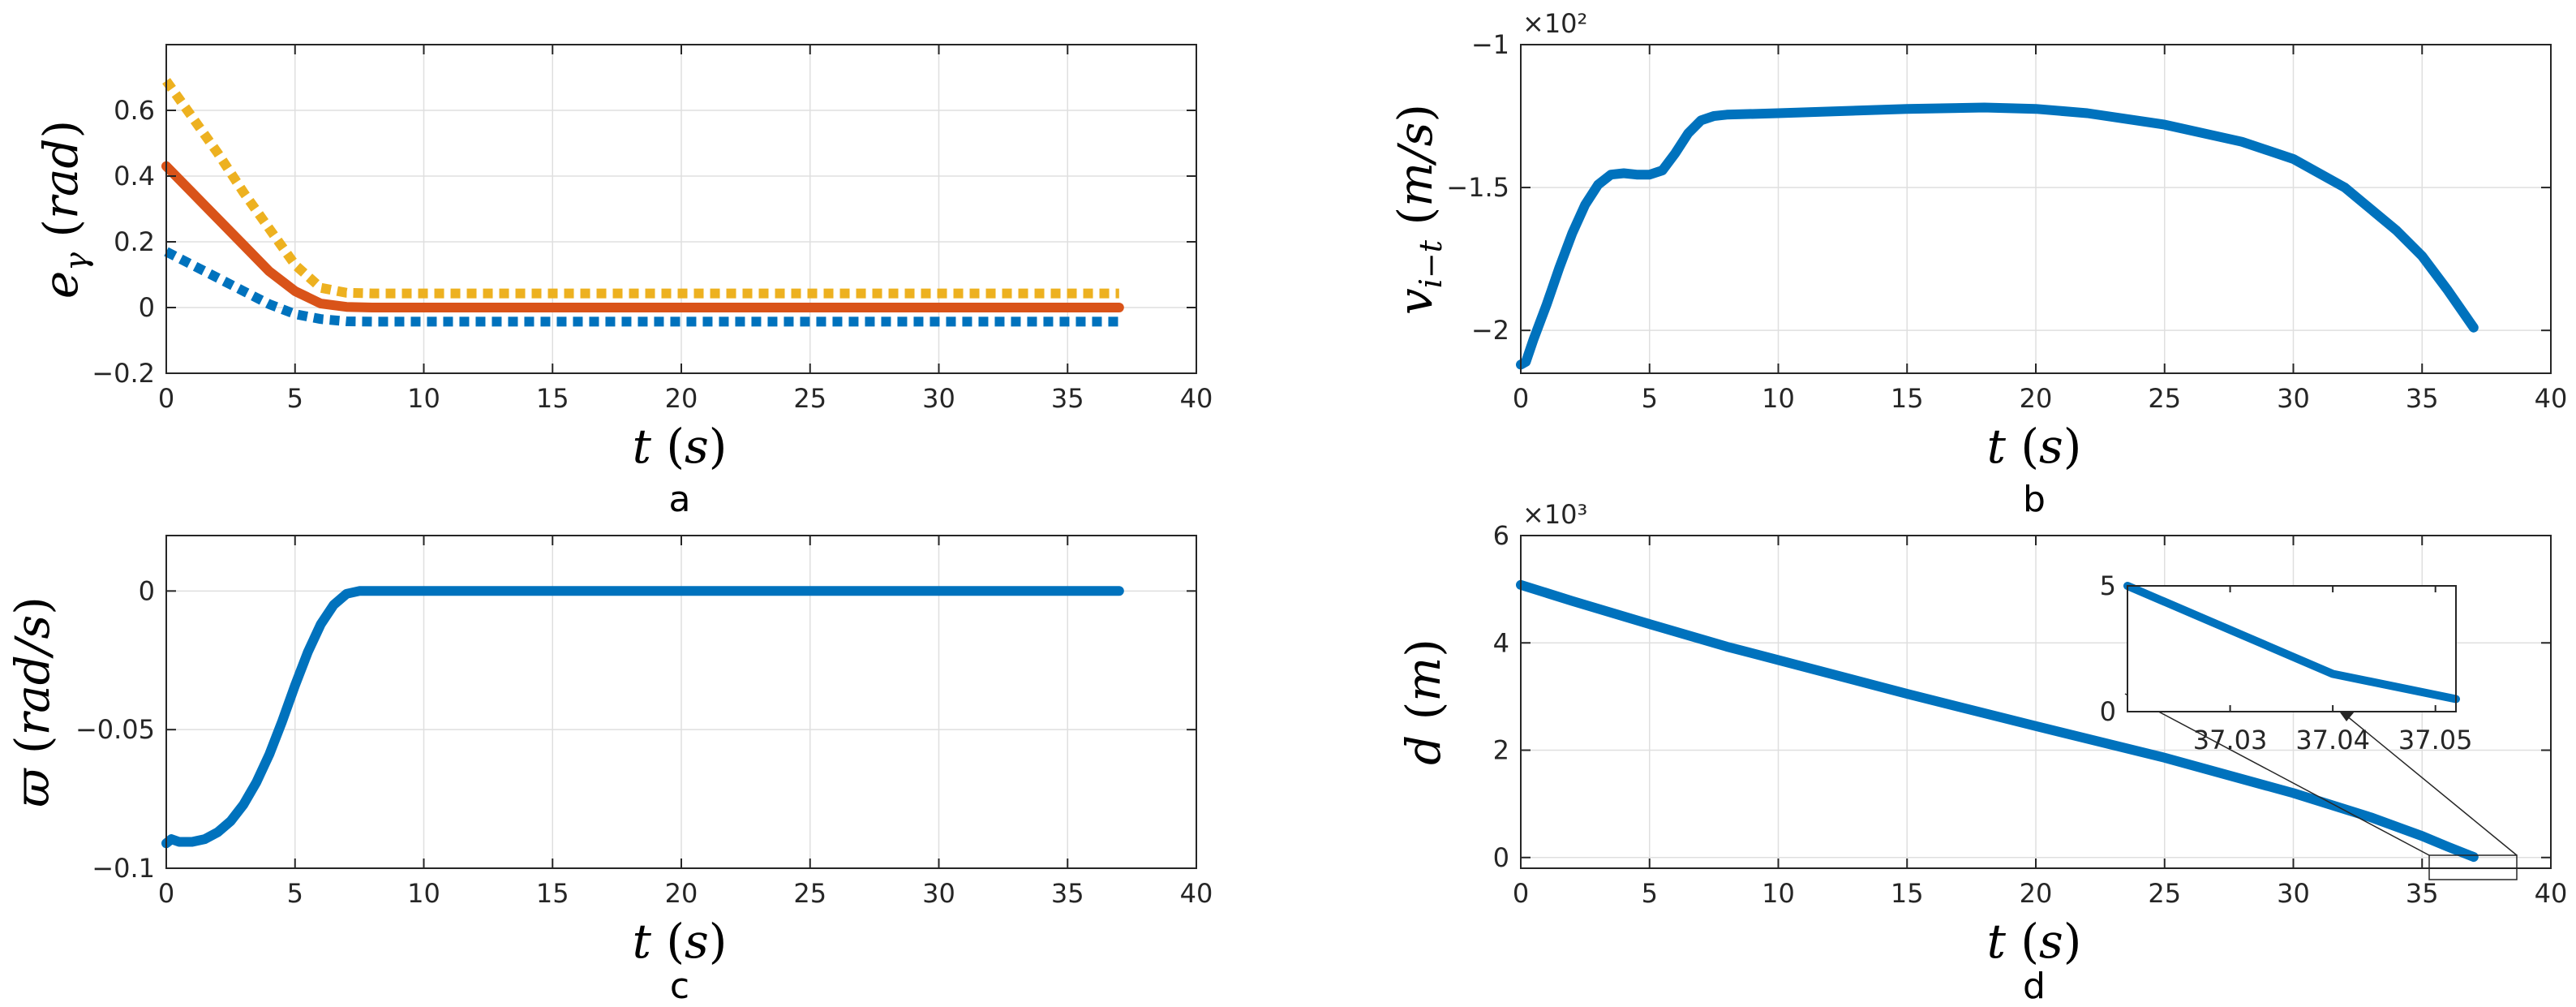  Describe the element at coordinates (166, 398) in the screenshot. I see `panel-a-xtick-label-0: 0` at that location.